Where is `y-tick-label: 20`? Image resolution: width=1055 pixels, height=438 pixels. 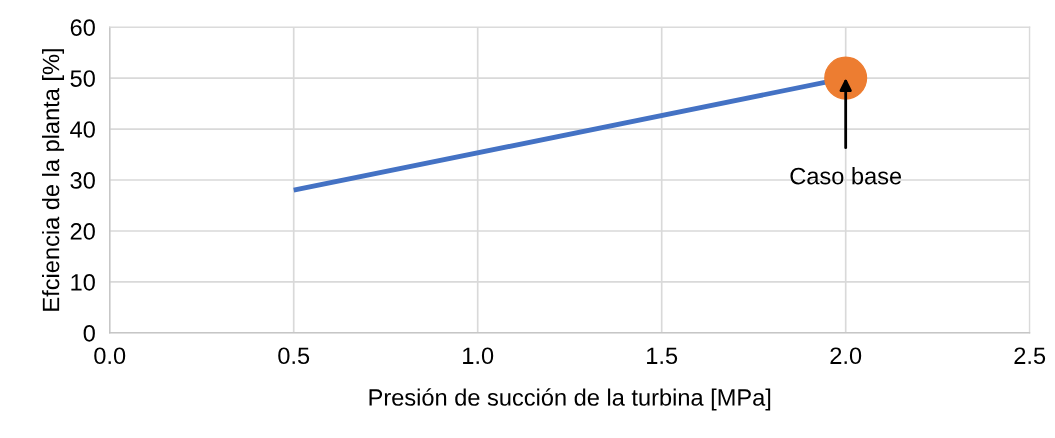 y-tick-label: 20 is located at coordinates (82, 231).